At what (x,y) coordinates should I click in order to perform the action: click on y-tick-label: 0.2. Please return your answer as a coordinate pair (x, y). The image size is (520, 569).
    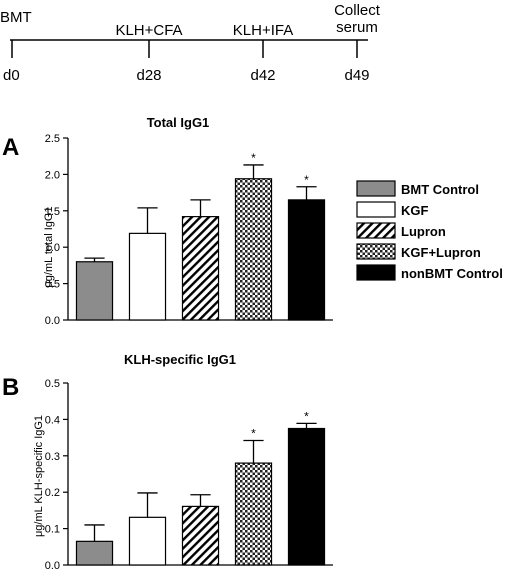
    Looking at the image, I should click on (52, 493).